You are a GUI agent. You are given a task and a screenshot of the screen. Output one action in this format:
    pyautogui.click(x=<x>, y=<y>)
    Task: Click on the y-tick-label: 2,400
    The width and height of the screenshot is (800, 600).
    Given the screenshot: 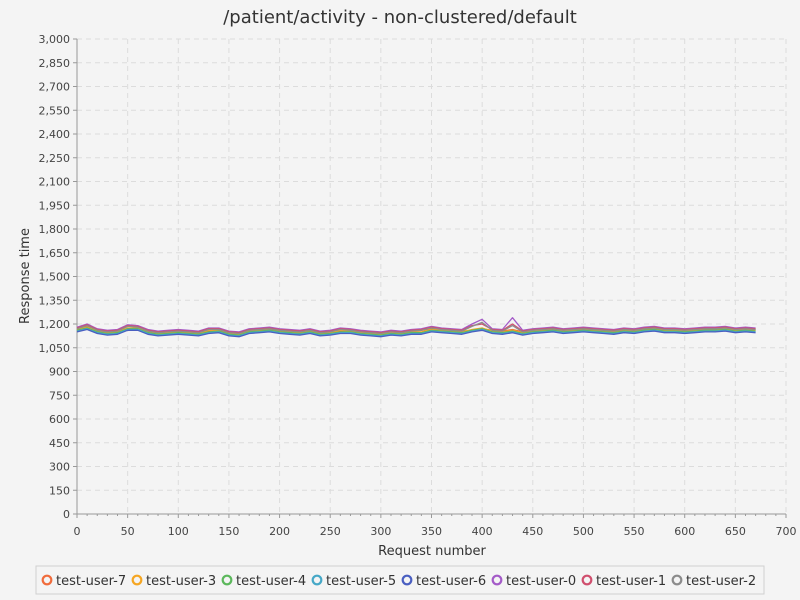 What is the action you would take?
    pyautogui.click(x=55, y=134)
    